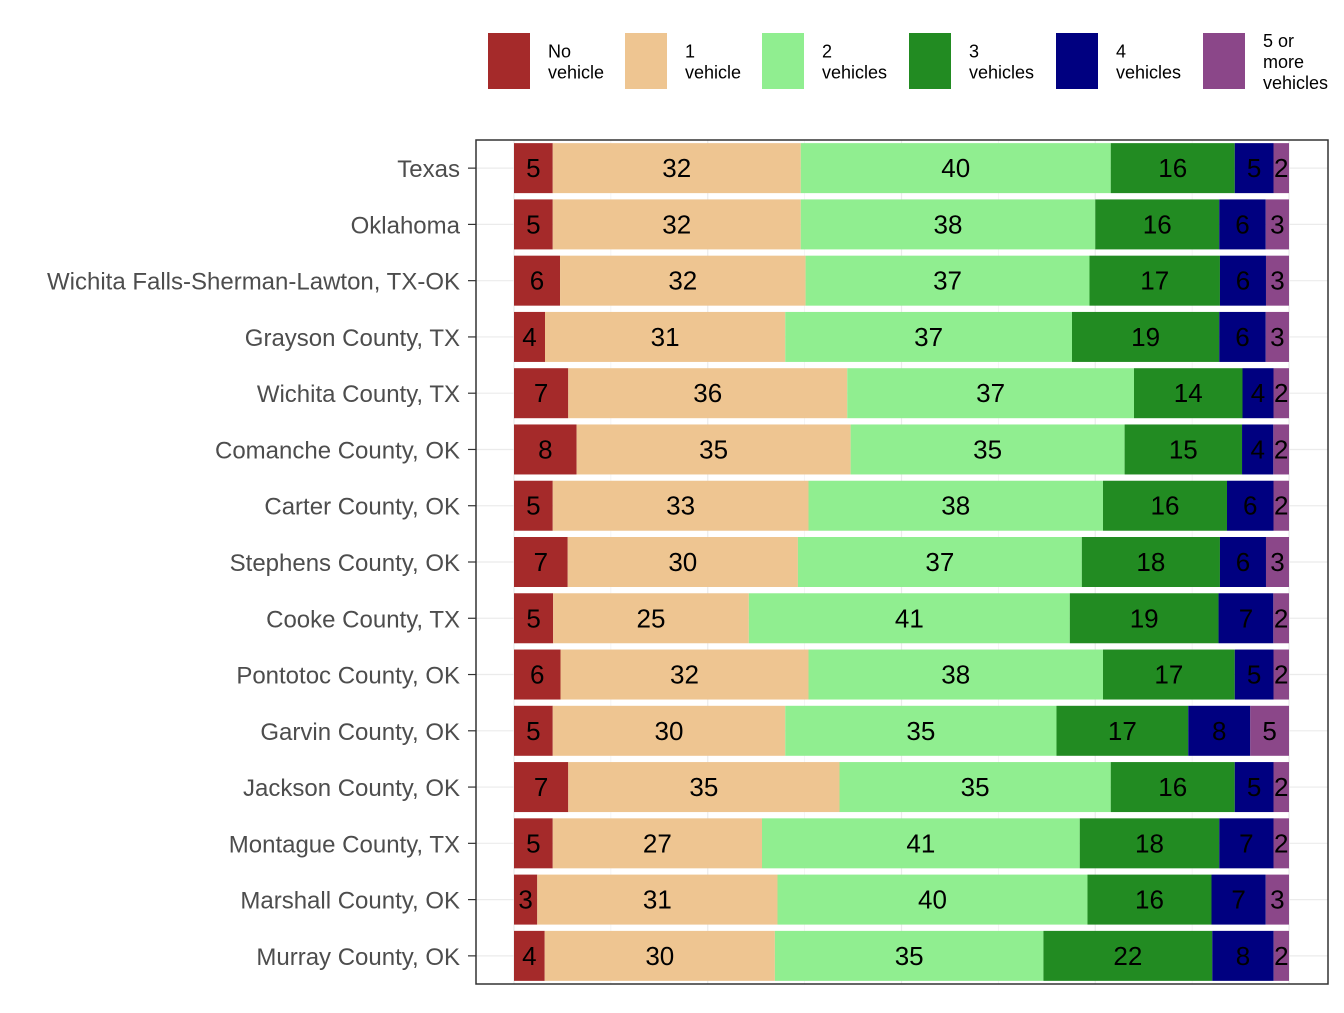 The width and height of the screenshot is (1344, 1013). I want to click on y-tick-label: Pontotoc County, OK, so click(348, 676).